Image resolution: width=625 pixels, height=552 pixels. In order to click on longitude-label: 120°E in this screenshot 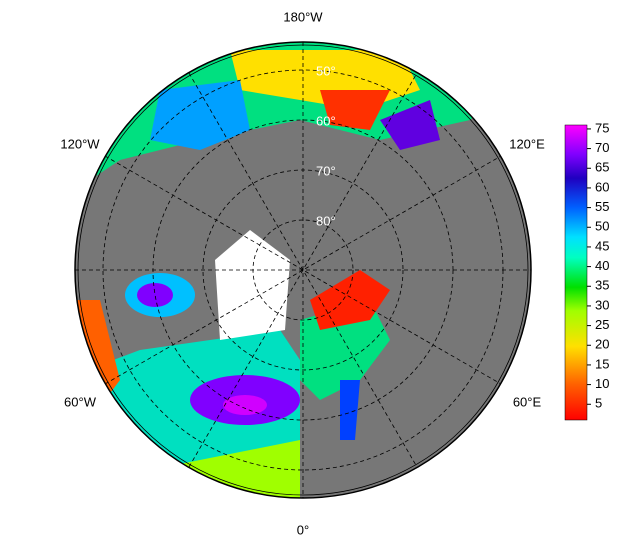, I will do `click(527, 143)`.